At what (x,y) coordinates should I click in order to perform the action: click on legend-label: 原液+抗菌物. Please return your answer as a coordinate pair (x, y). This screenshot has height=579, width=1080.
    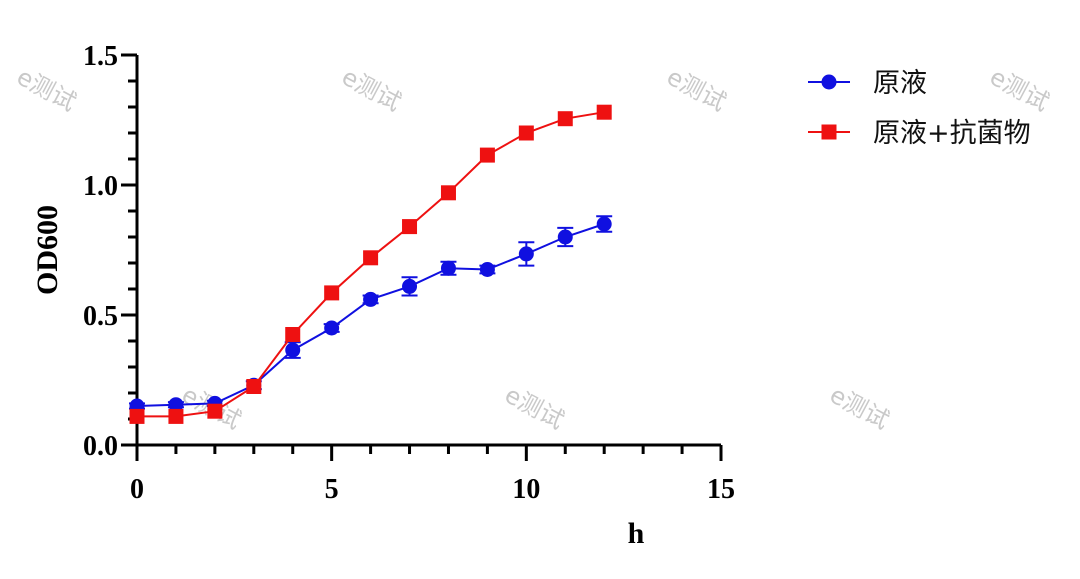
    Looking at the image, I should click on (952, 133).